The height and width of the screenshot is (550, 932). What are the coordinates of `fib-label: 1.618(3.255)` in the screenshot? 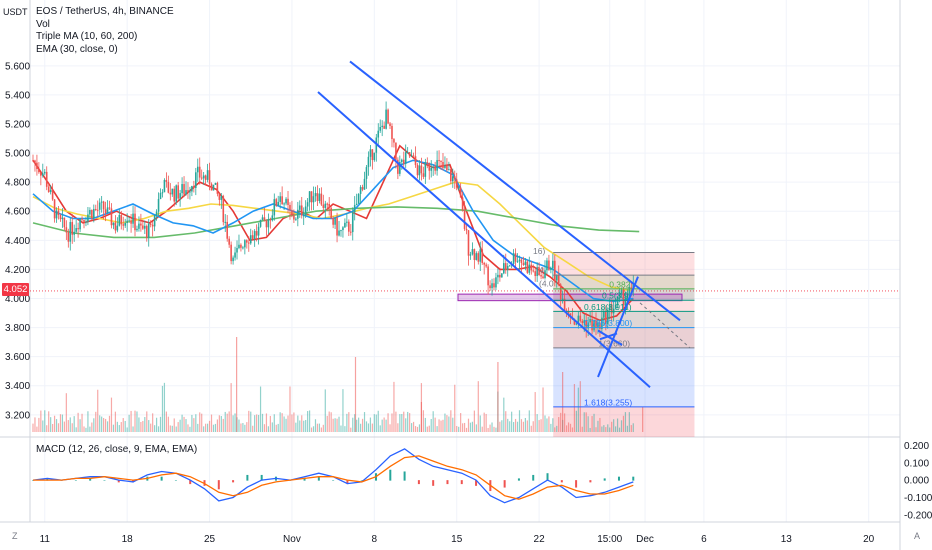 It's located at (608, 402).